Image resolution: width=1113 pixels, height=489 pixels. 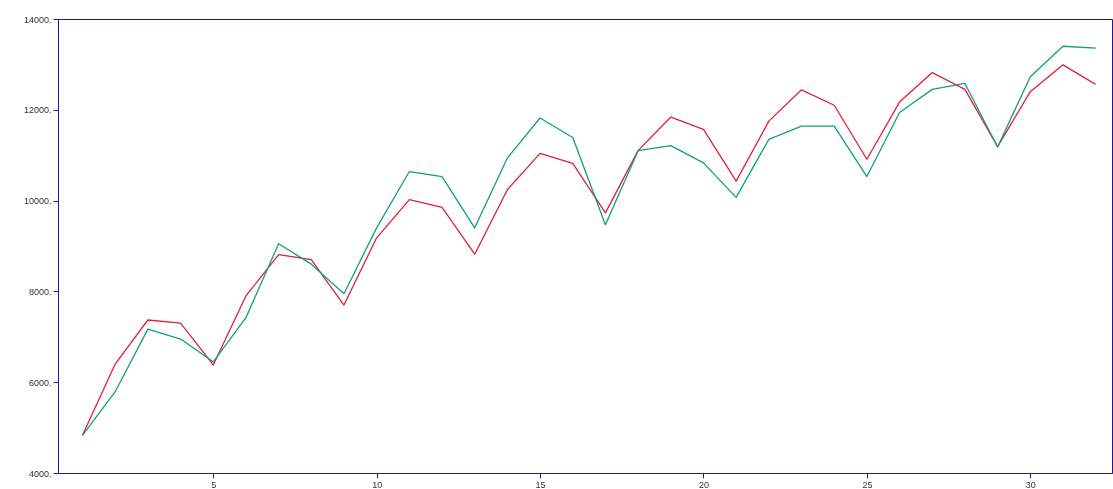 What do you see at coordinates (37, 201) in the screenshot?
I see `y-tick-label: 10000.` at bounding box center [37, 201].